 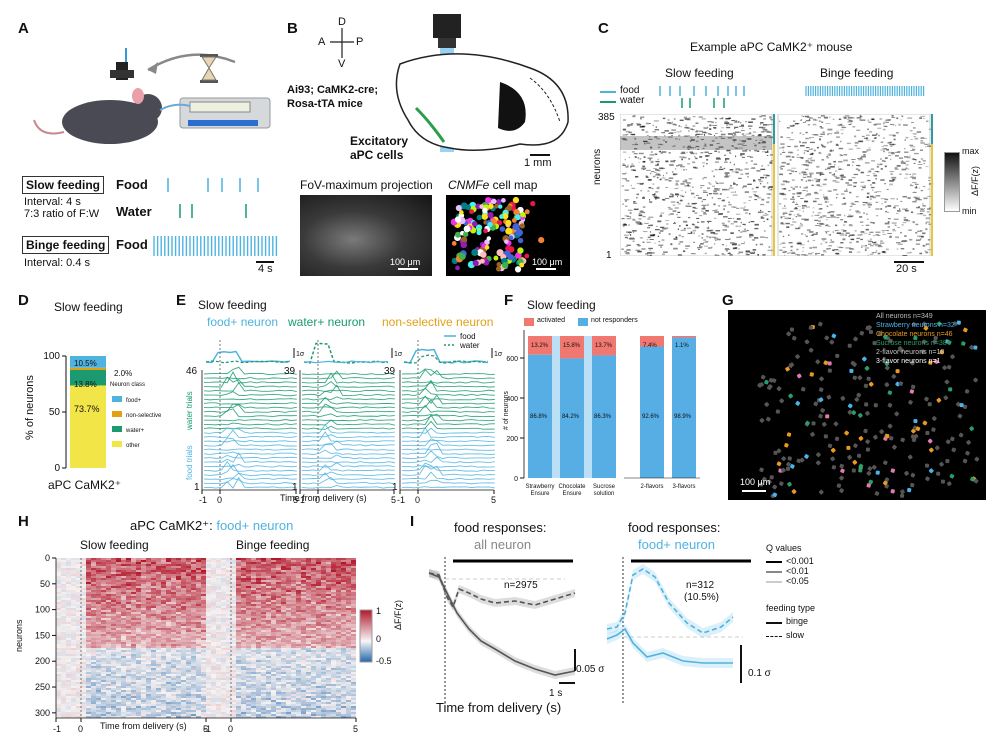 I want to click on f-category-label: 3-flavors, so click(x=683, y=487).